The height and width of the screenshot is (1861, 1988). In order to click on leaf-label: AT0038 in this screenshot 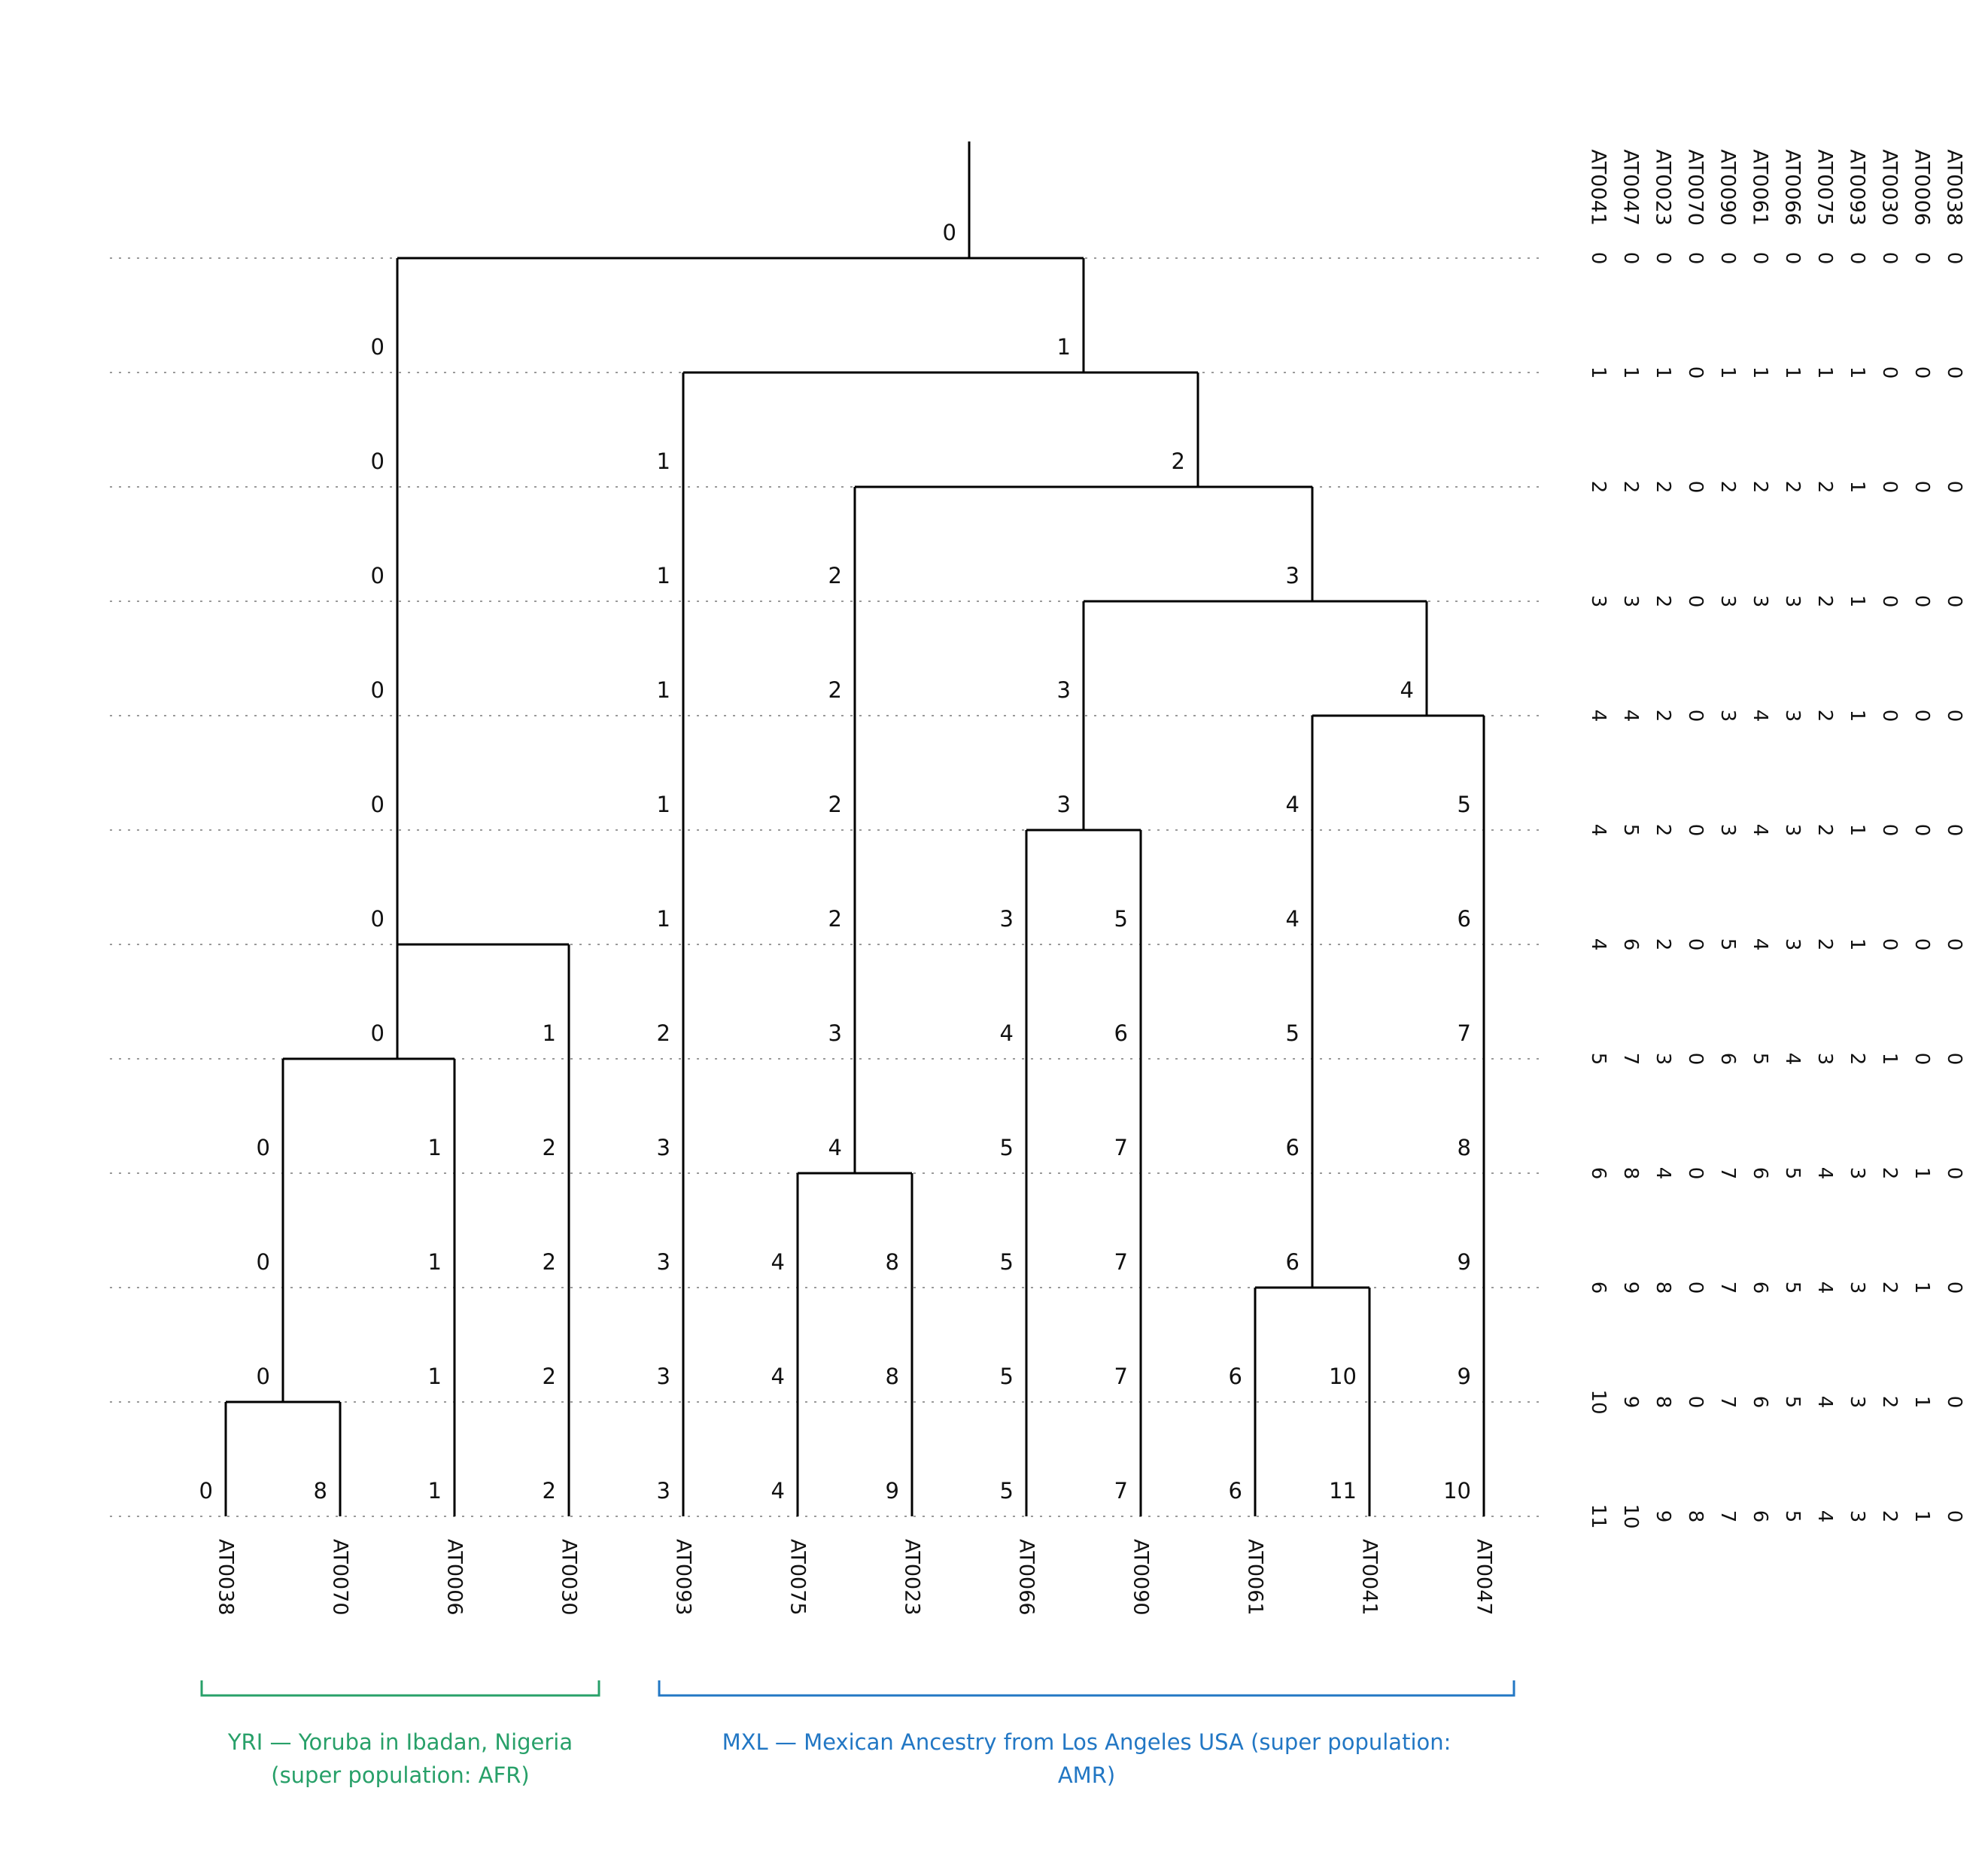, I will do `click(226, 1577)`.